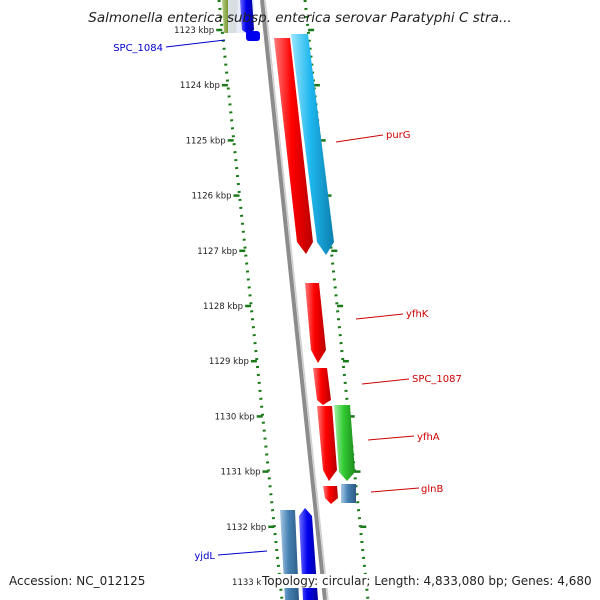 The height and width of the screenshot is (600, 600). What do you see at coordinates (315, 323) in the screenshot?
I see `gene-yfhk` at bounding box center [315, 323].